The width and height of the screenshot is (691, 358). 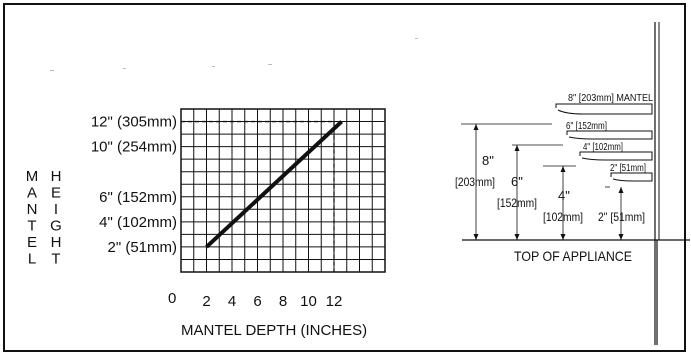 I want to click on y-tick-label: 2" (51mm), so click(x=143, y=247).